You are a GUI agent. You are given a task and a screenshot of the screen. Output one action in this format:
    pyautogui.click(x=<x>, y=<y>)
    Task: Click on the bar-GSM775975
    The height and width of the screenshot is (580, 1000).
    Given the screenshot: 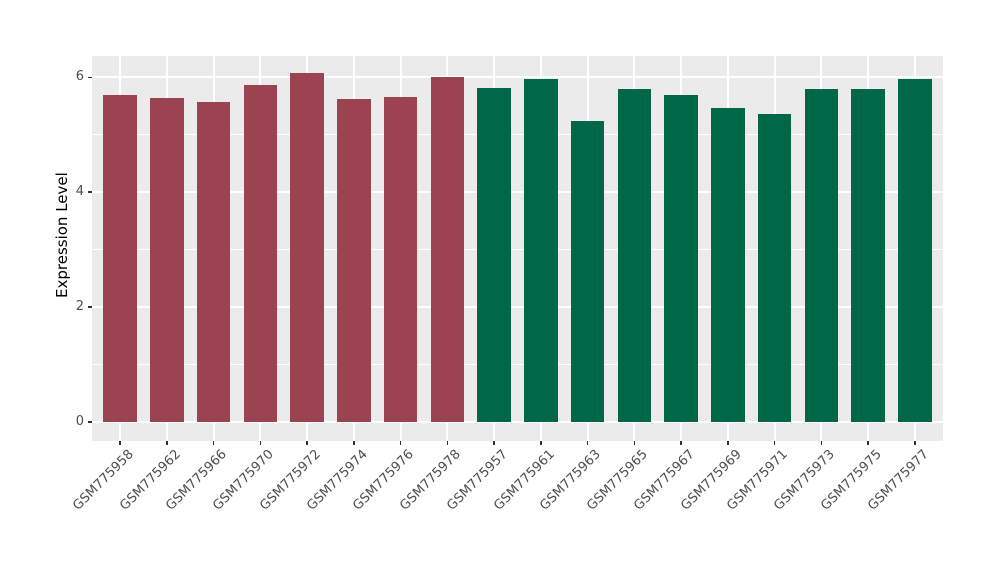 What is the action you would take?
    pyautogui.click(x=868, y=255)
    